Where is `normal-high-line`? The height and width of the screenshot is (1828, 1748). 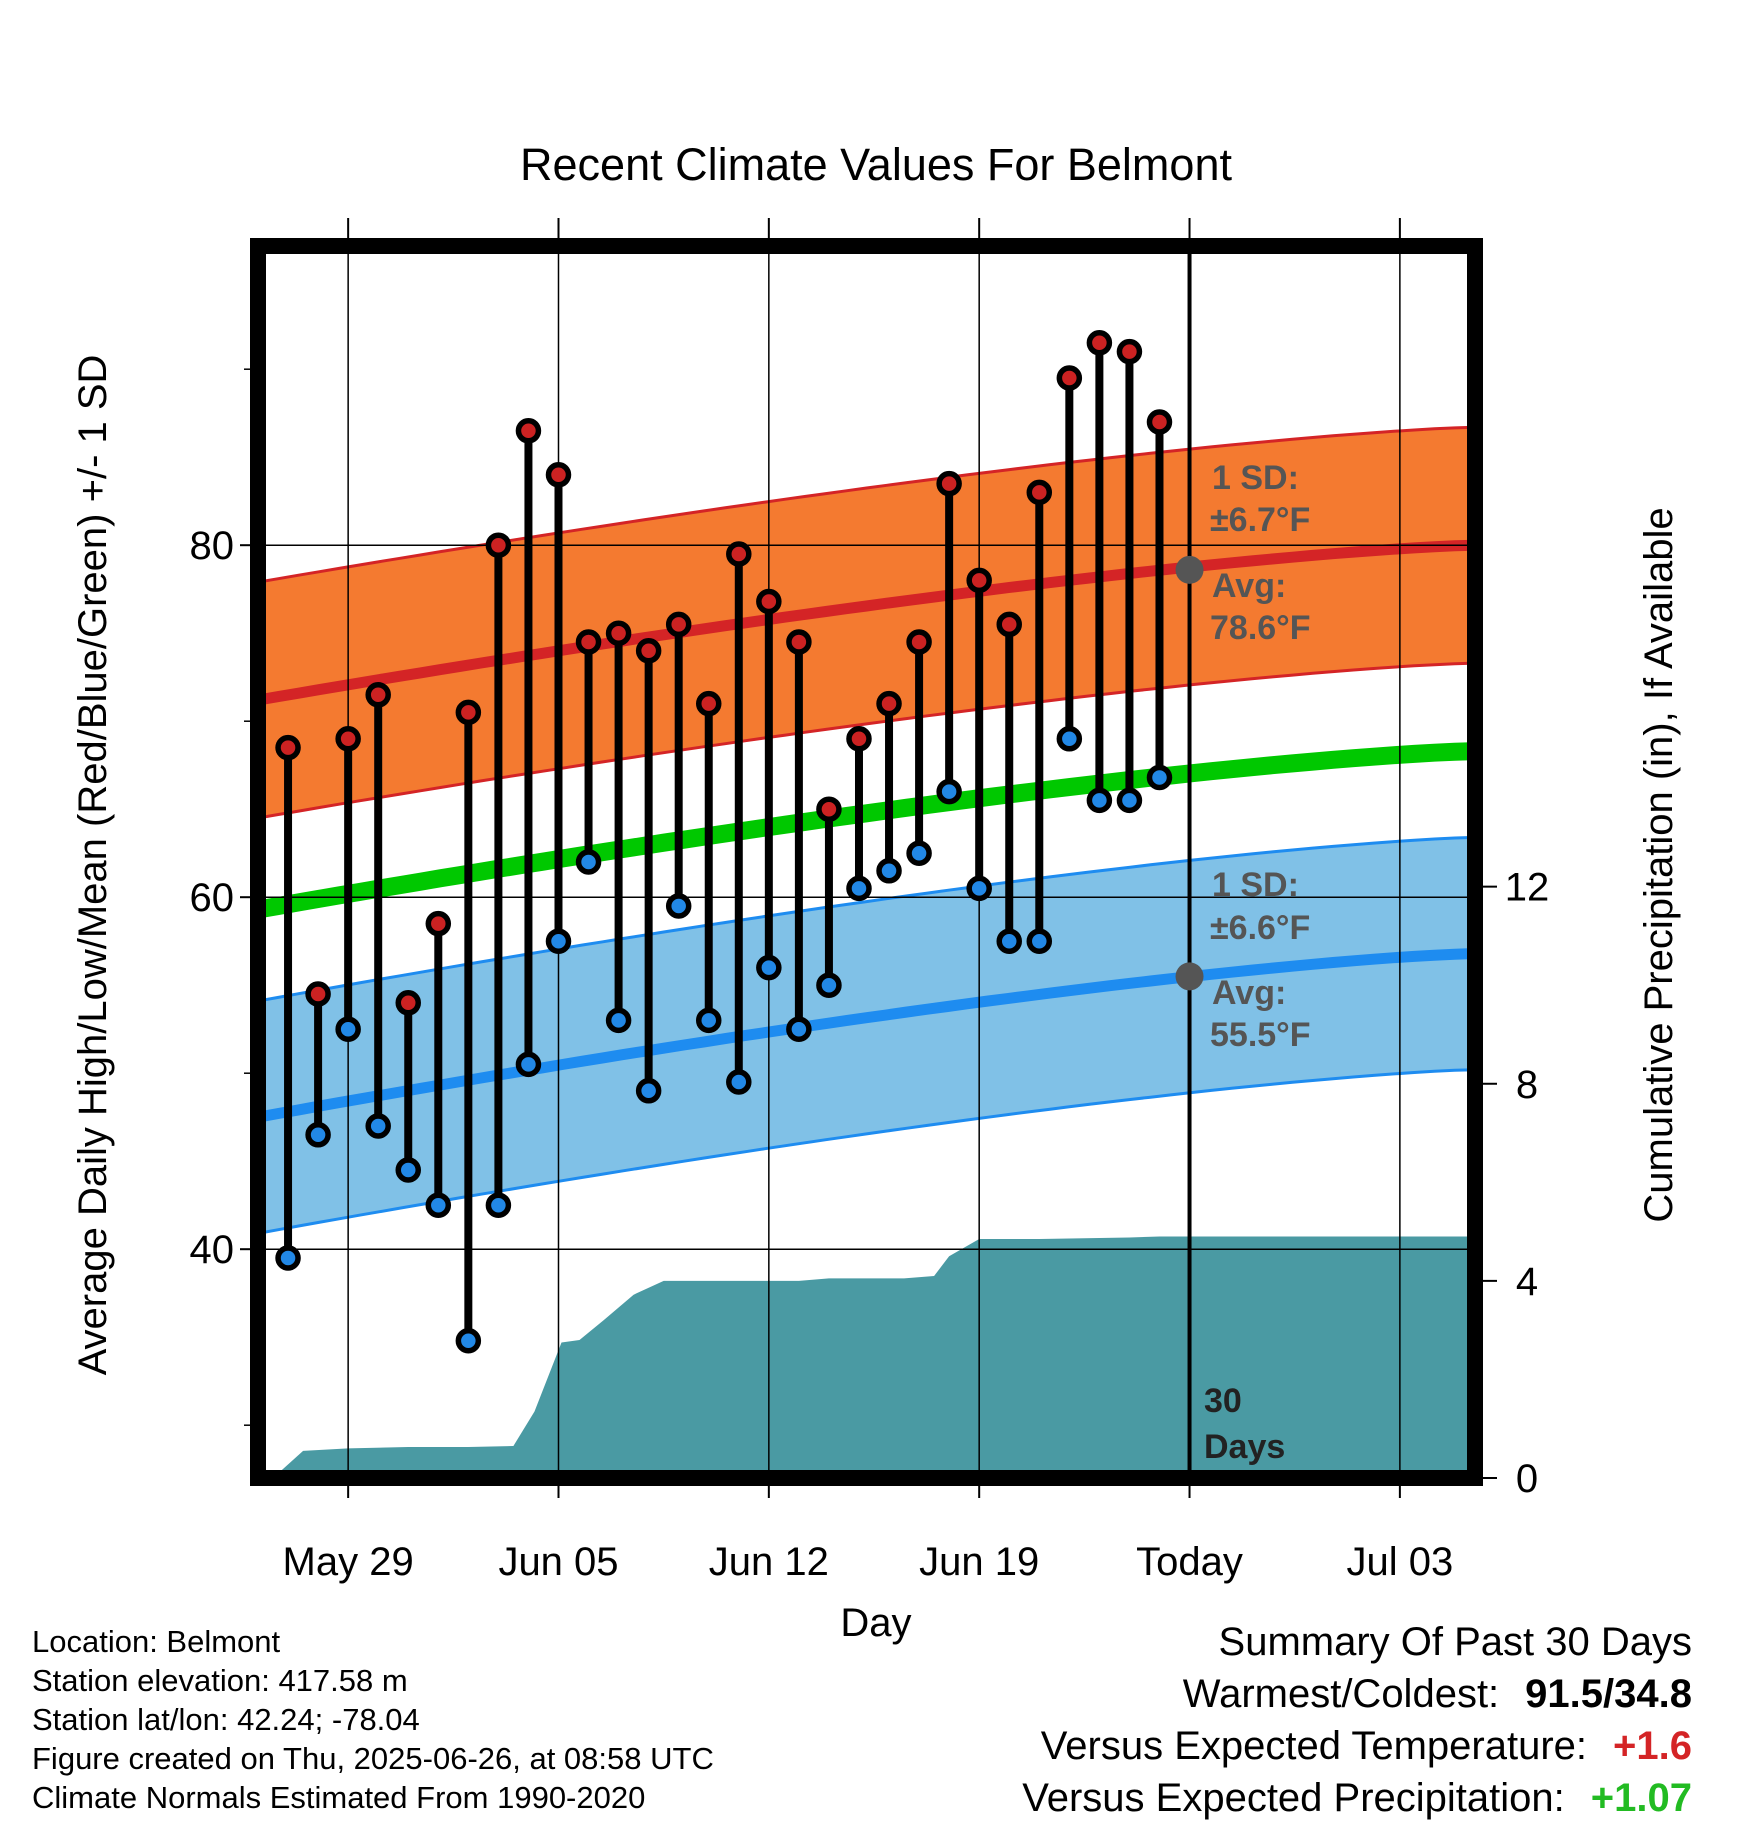
normal-high-line is located at coordinates (866, 622).